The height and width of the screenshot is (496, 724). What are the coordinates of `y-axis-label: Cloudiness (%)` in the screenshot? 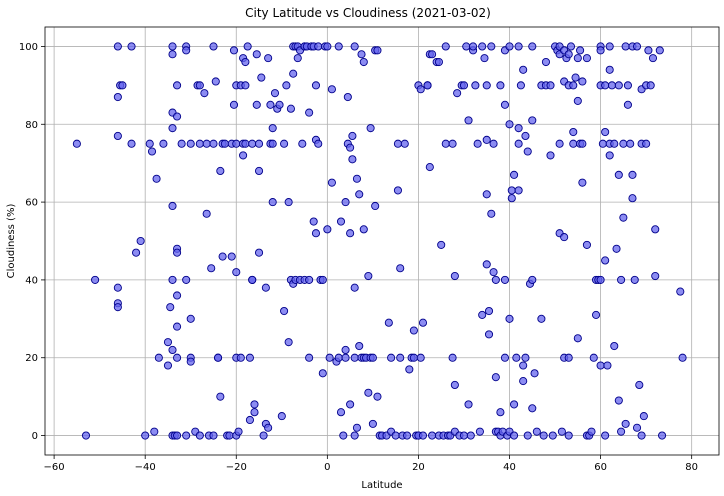 It's located at (11, 241).